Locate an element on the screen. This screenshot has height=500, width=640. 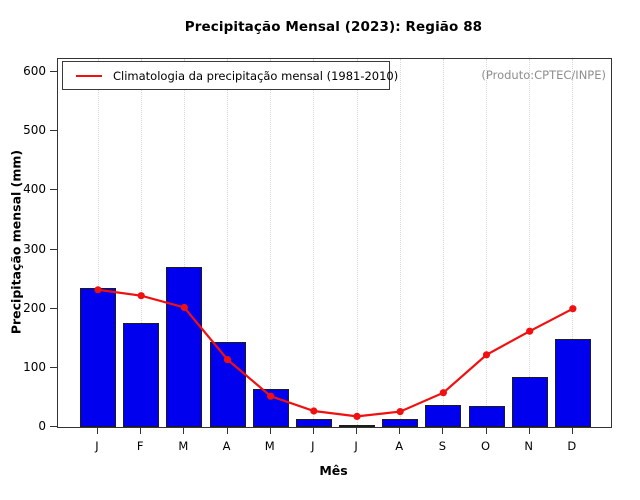
x-tick-label: S is located at coordinates (442, 446).